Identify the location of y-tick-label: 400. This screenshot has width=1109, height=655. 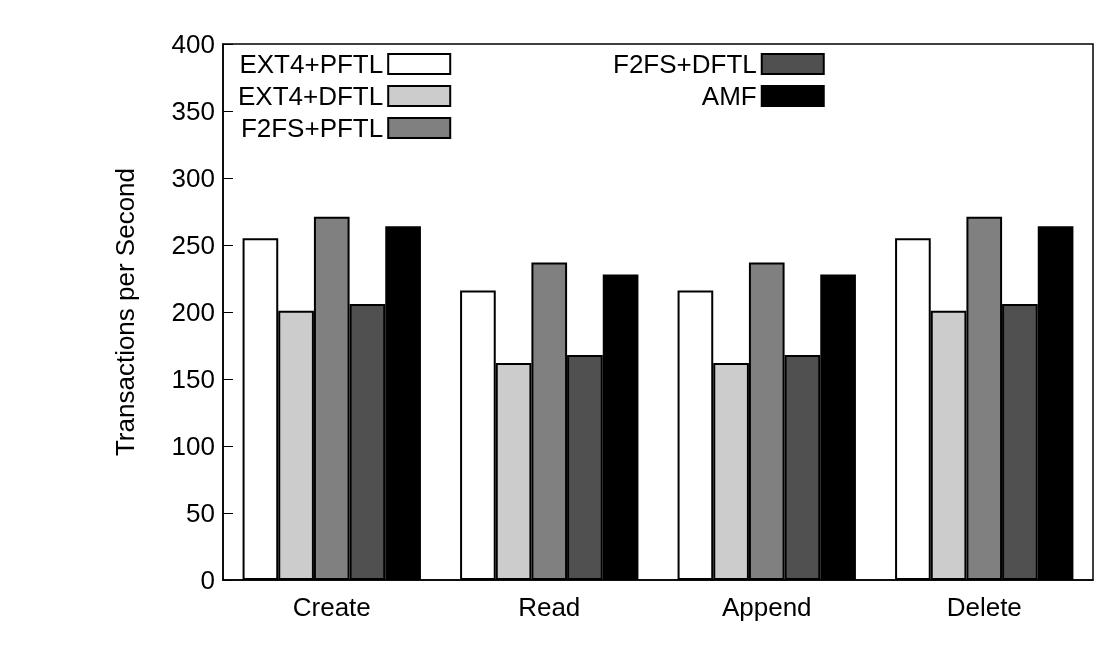
(193, 44).